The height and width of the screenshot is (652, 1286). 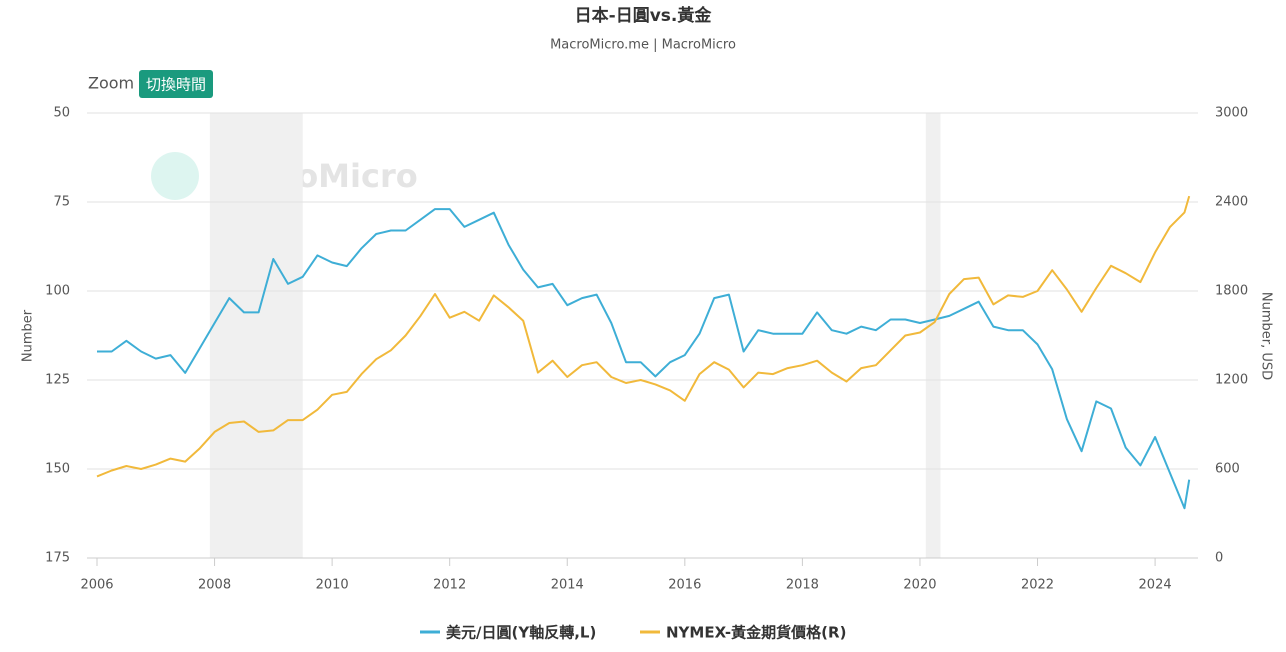 What do you see at coordinates (919, 585) in the screenshot?
I see `x-tick-label: 2020` at bounding box center [919, 585].